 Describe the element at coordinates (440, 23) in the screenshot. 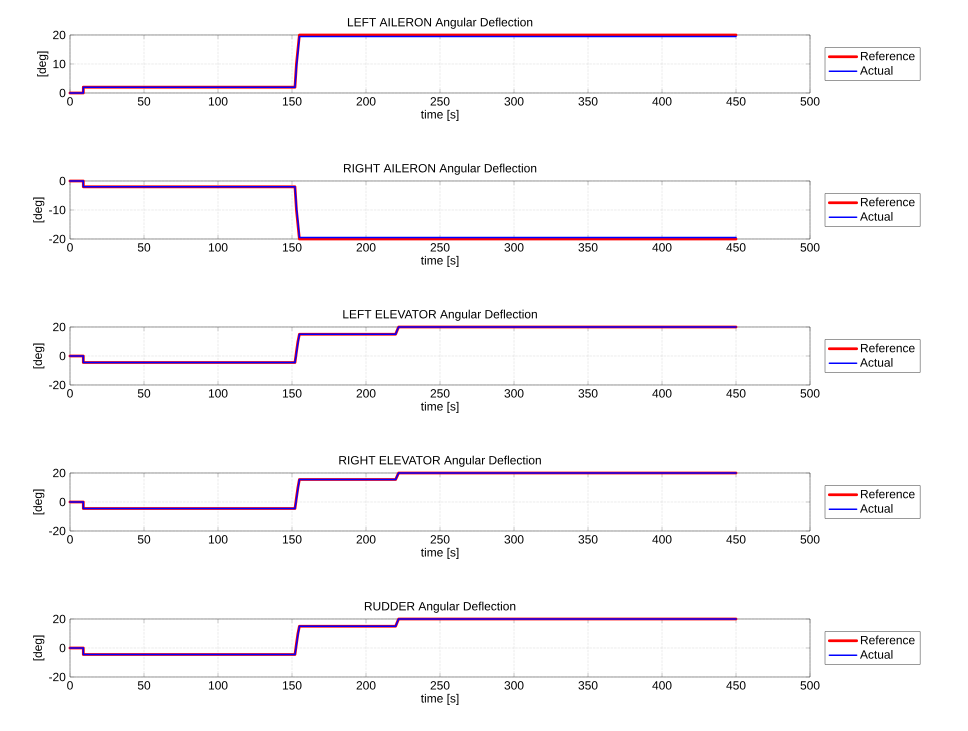

I see `chart-title: LEFT AILERON Angular Deflection` at that location.